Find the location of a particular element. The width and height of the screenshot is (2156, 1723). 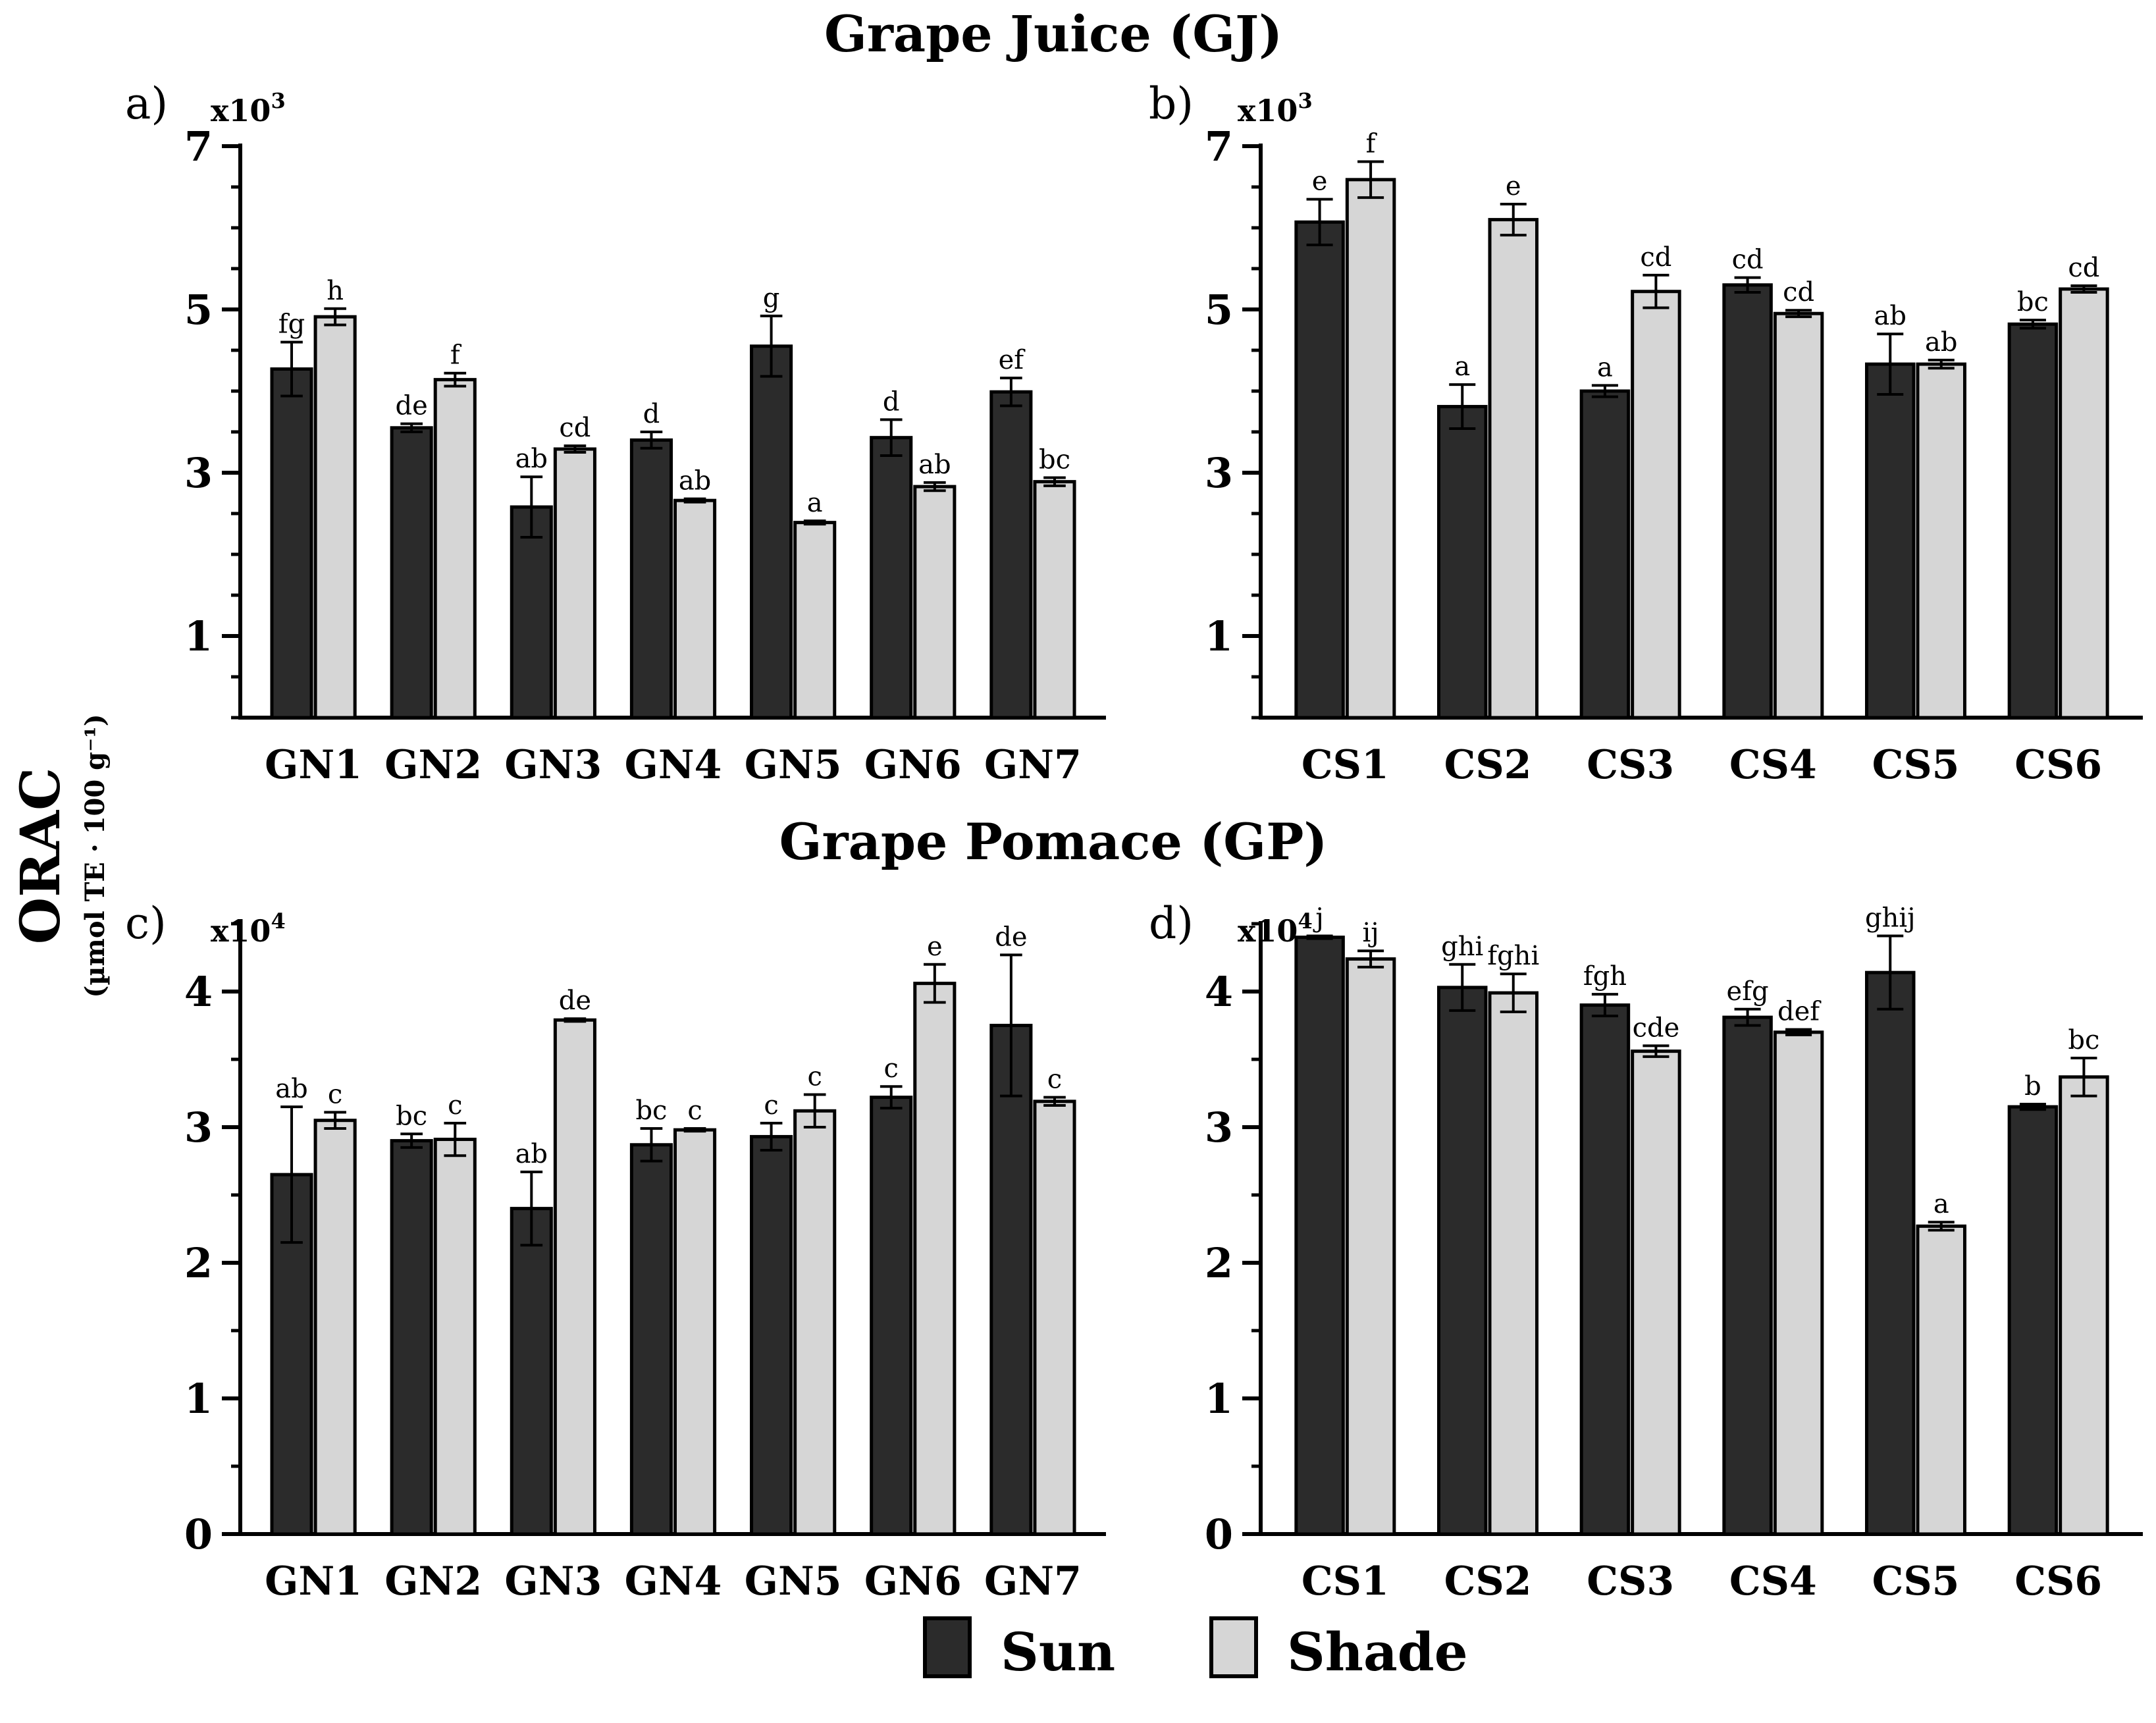

significance-letter: ij is located at coordinates (1370, 933).